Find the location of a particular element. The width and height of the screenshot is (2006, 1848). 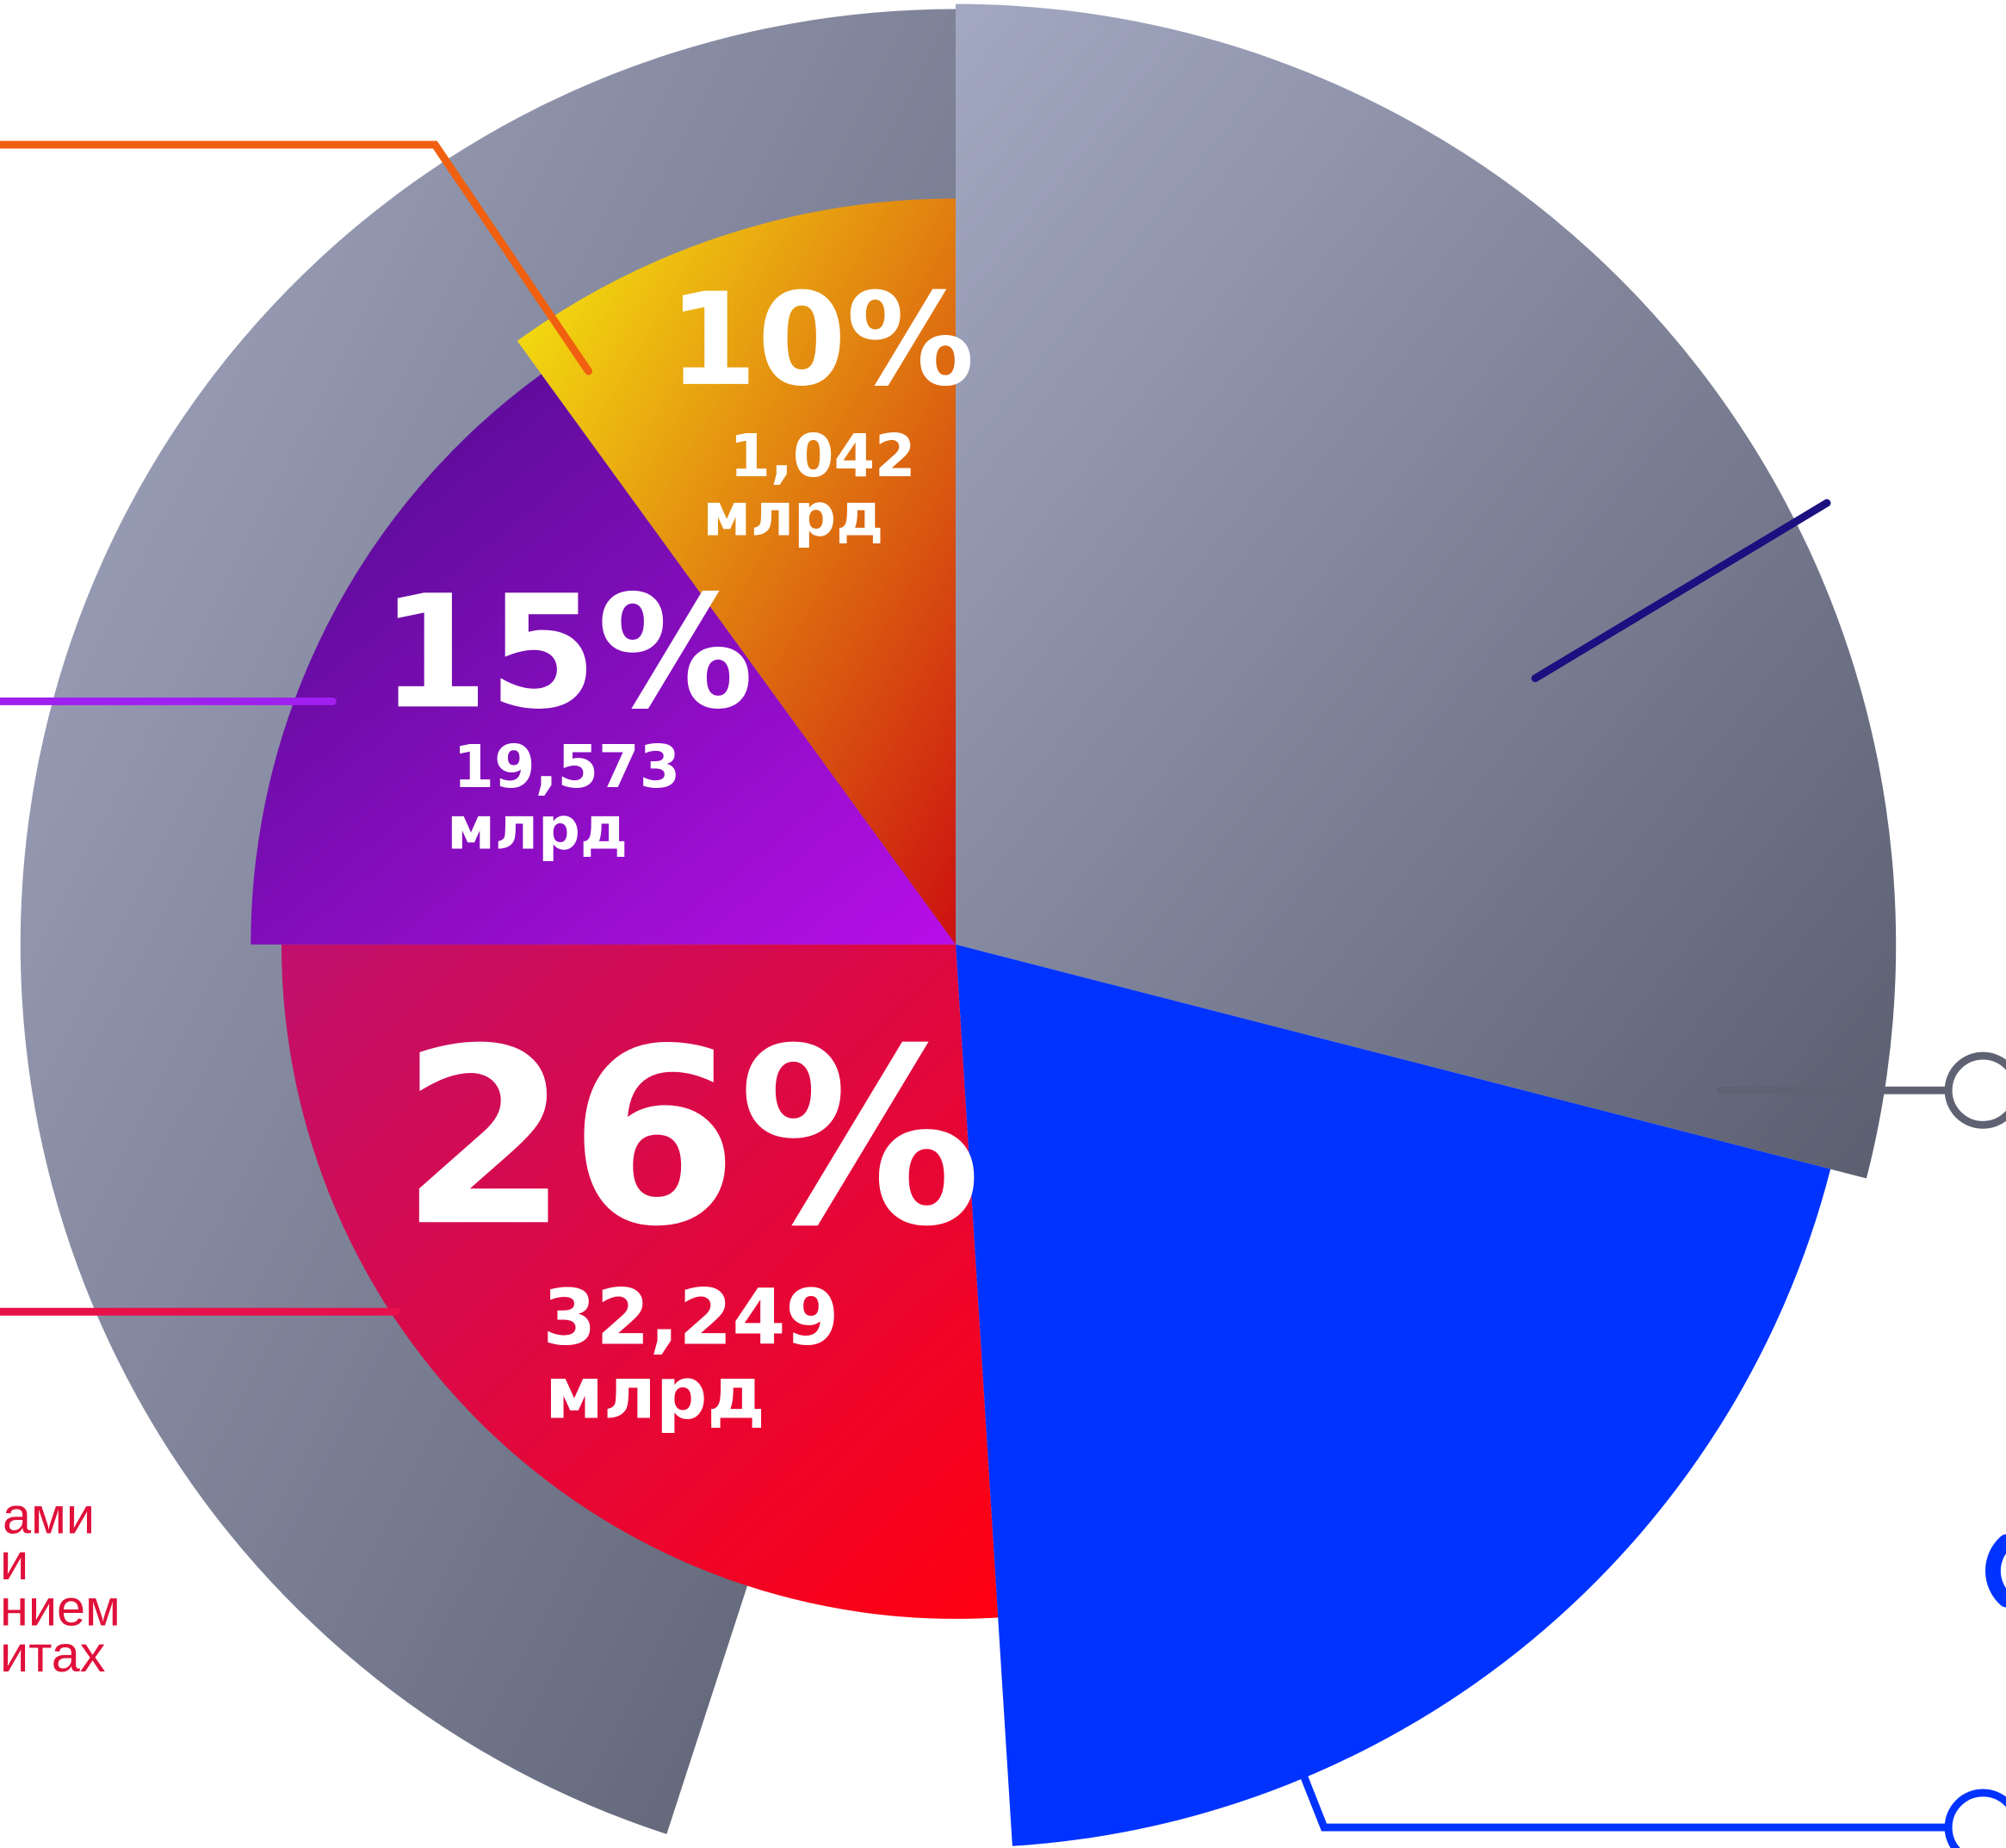

value-label: 26% is located at coordinates (691, 1138).